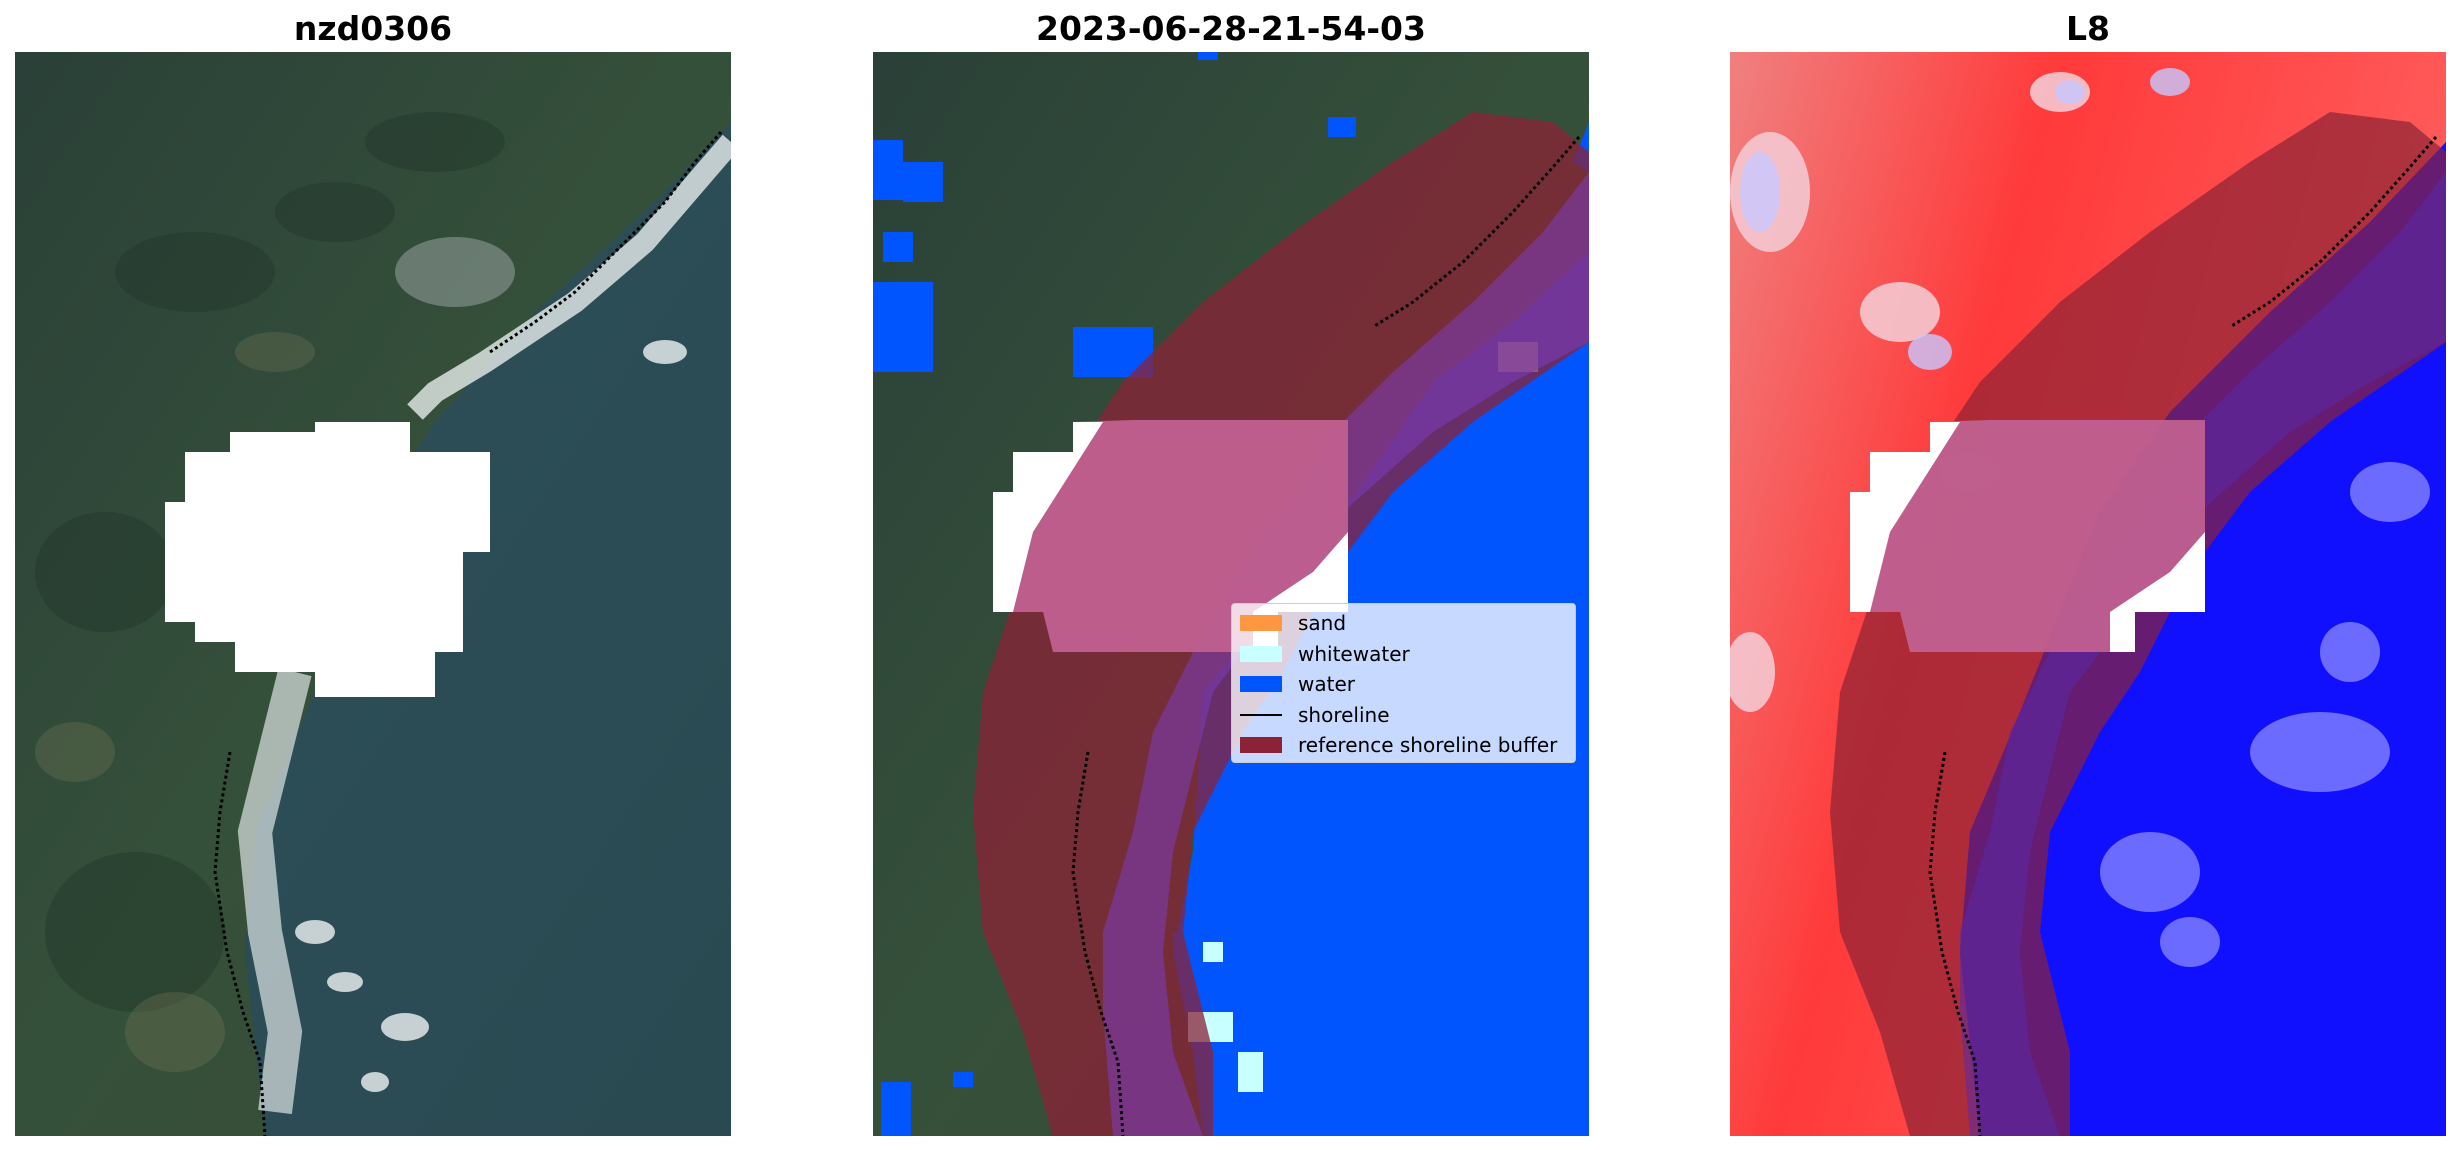 This screenshot has height=1150, width=2460. I want to click on legend-item-buffer: reference shoreline buffer, so click(1403, 745).